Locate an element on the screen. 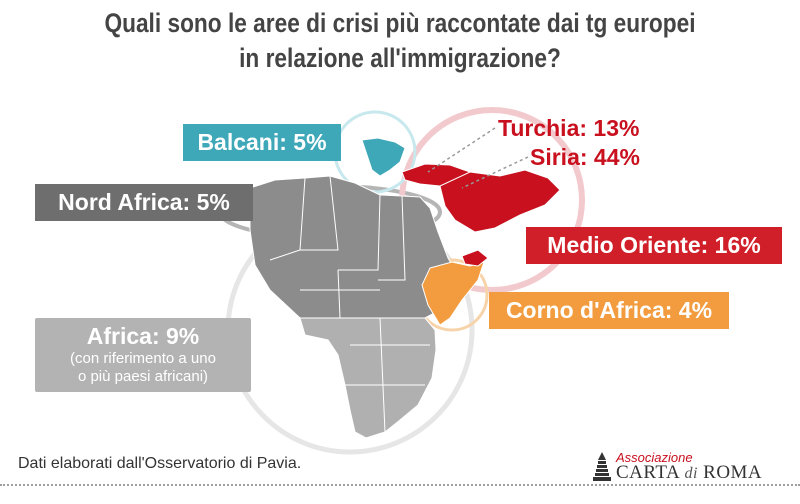  africa-label-sub-2: o più paesi africani) is located at coordinates (143, 376).